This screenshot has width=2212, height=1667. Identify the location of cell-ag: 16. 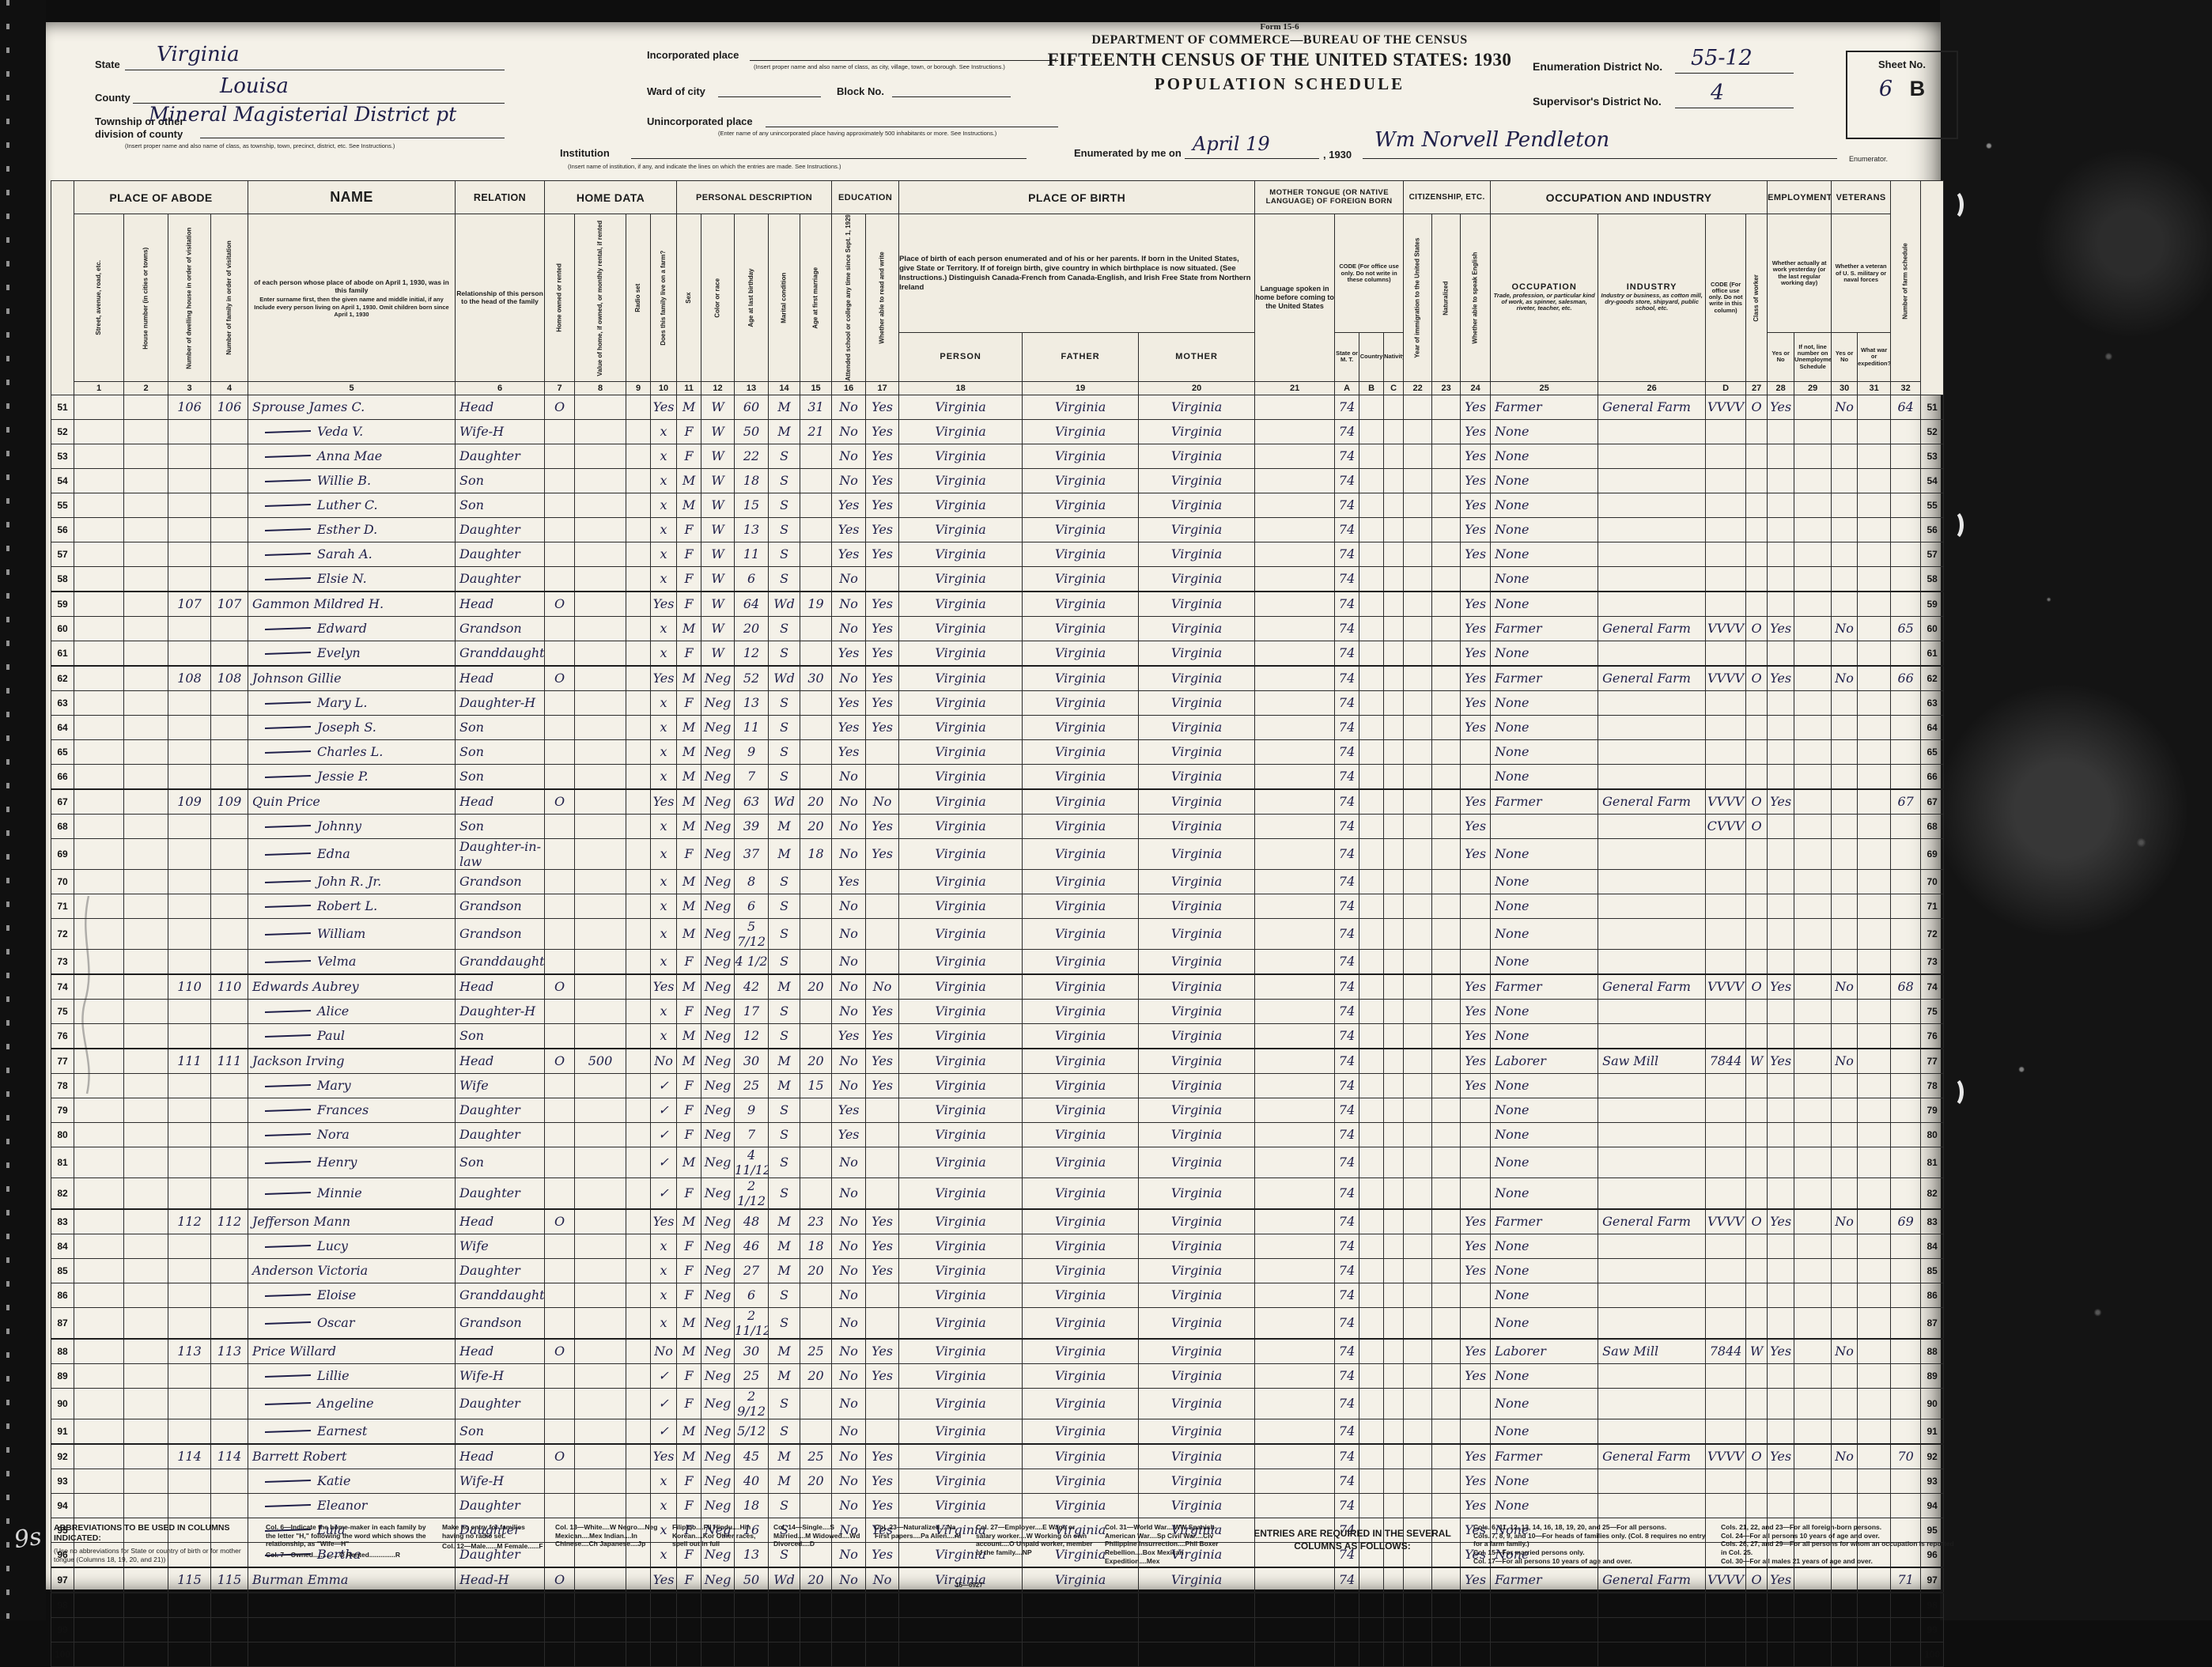
(752, 1530).